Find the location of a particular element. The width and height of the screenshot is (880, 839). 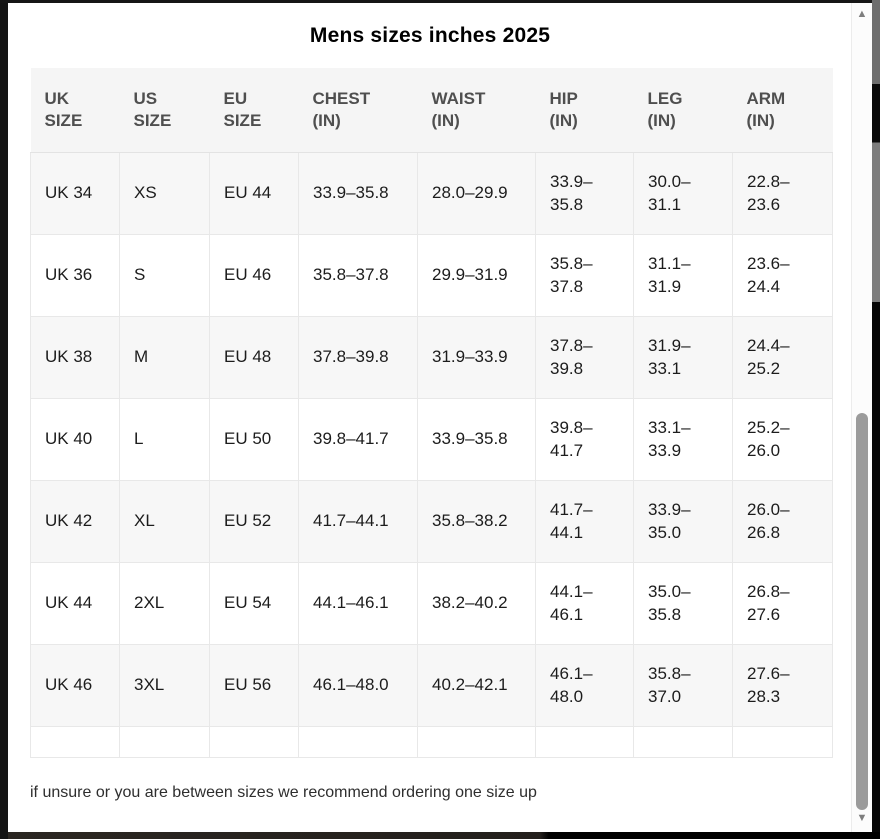

table-row-empty is located at coordinates (431, 742).